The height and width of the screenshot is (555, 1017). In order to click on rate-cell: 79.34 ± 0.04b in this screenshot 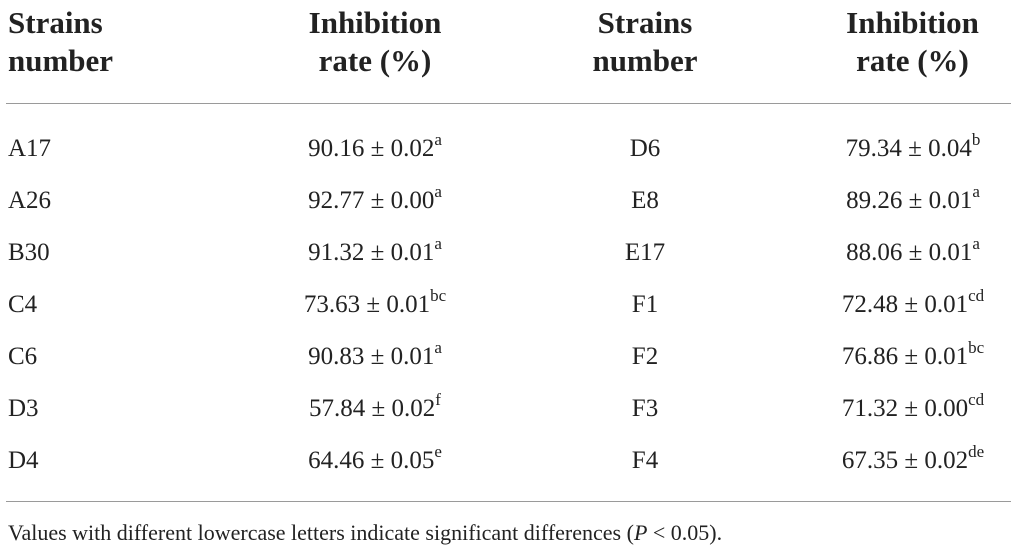, I will do `click(913, 145)`.